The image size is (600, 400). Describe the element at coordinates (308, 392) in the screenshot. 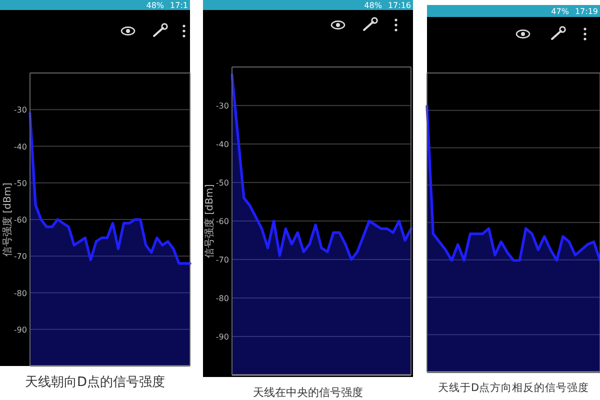

I see `text: 天线在中央的信号强度` at that location.